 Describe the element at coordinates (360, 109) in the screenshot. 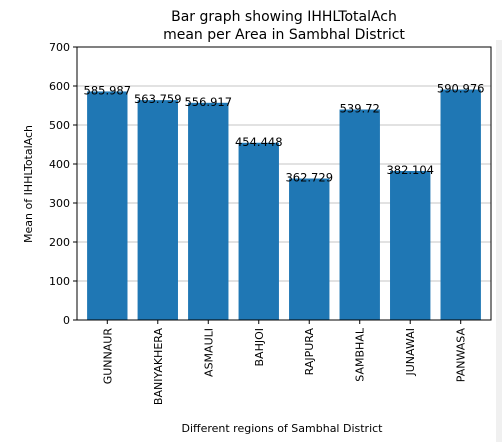

I see `data-label-sambhal: 539.72` at that location.